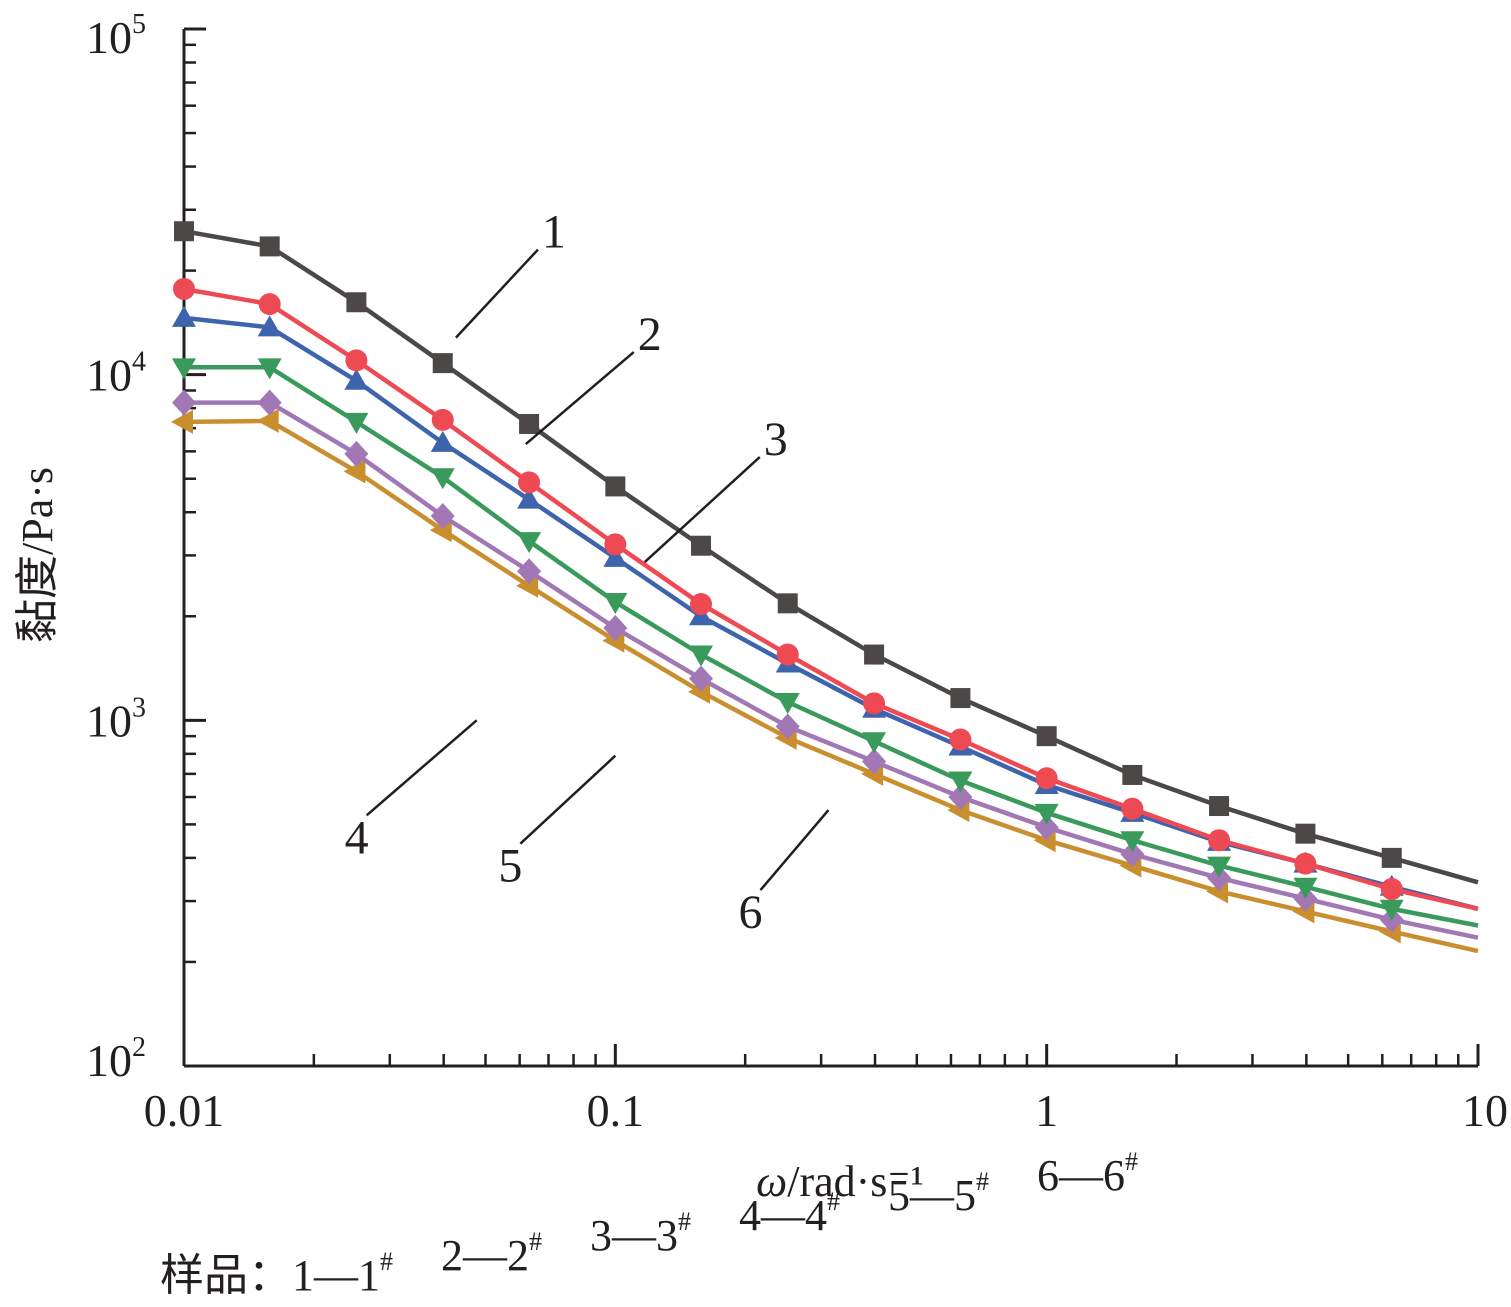 The width and height of the screenshot is (1511, 1307). What do you see at coordinates (649, 1223) in the screenshot?
I see `legend: 样品：1—1# 2—2# 3—3# 4—4# 5—5# 6—6#` at bounding box center [649, 1223].